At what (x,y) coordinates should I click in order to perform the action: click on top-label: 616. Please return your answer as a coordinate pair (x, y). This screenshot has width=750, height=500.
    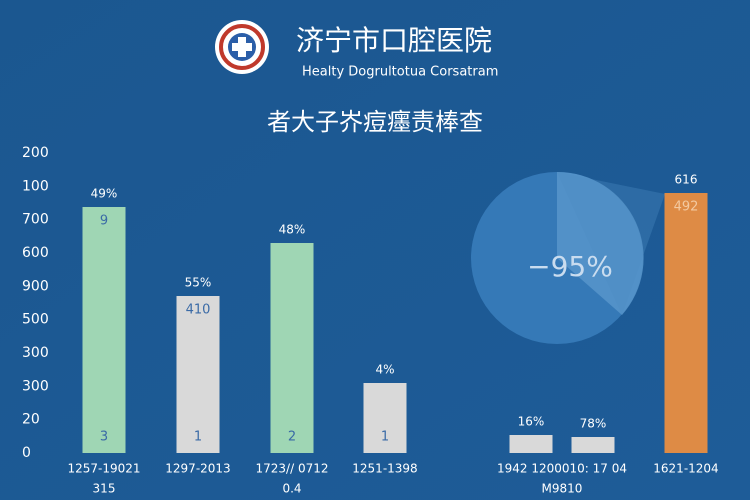
    Looking at the image, I should click on (686, 180).